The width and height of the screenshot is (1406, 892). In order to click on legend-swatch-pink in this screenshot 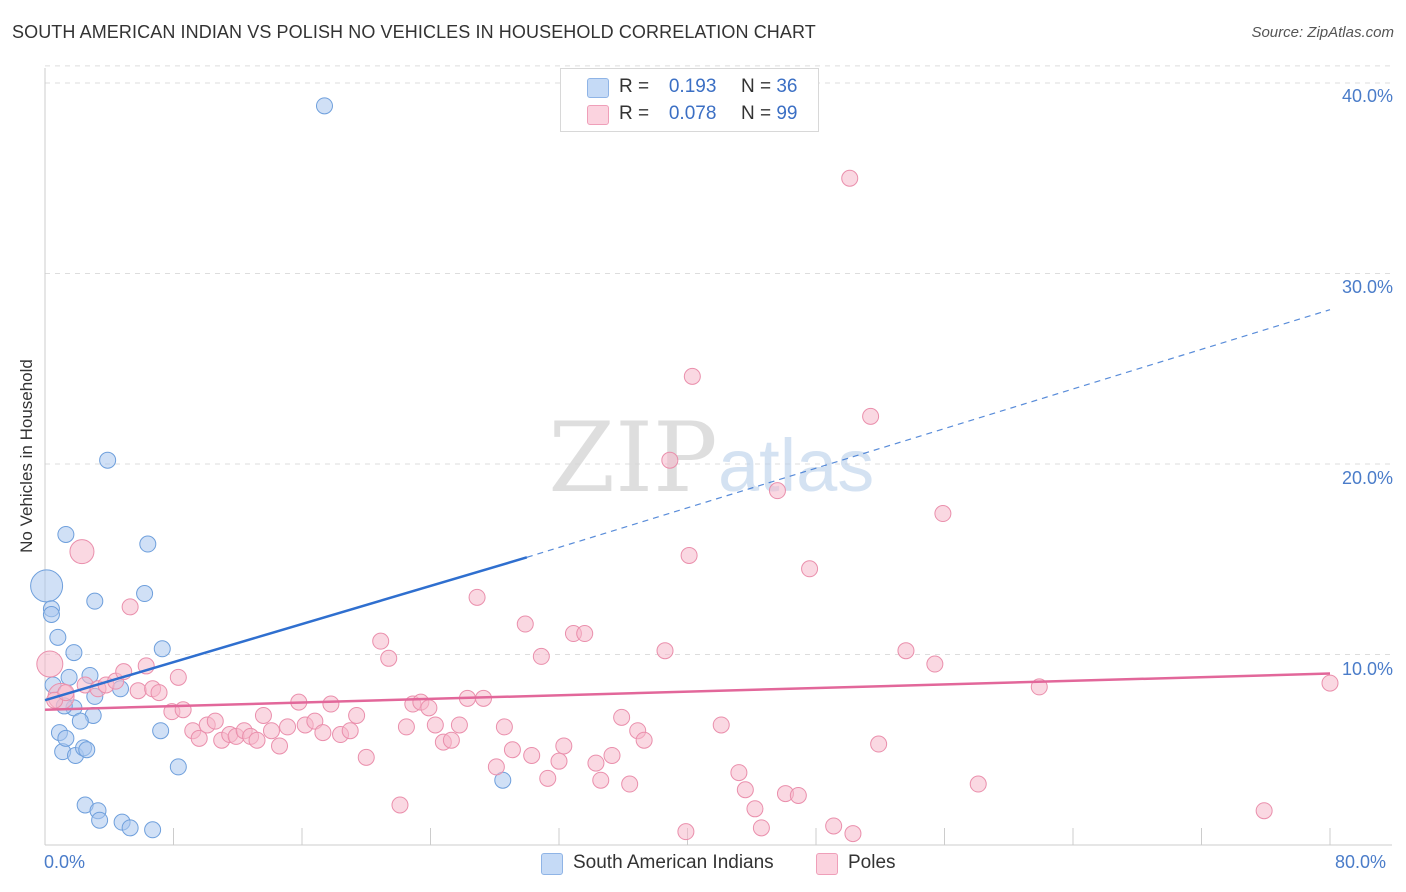, I will do `click(598, 115)`.